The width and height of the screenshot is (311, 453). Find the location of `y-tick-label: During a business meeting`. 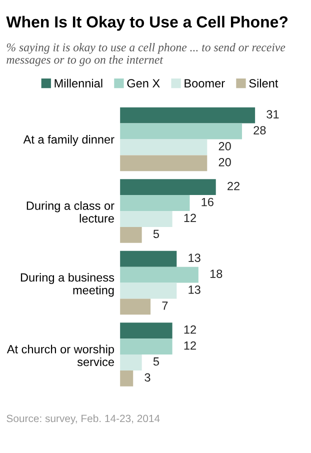

y-tick-label: During a business meeting is located at coordinates (67, 284).